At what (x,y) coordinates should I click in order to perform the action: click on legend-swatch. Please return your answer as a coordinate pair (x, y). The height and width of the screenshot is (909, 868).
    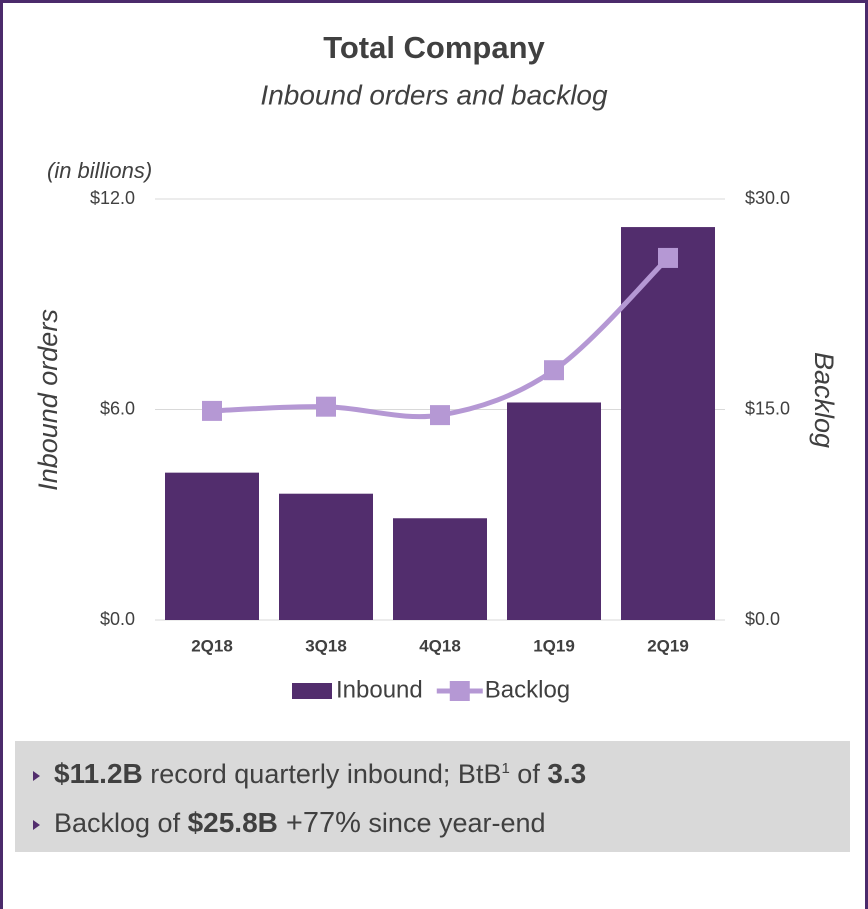
    Looking at the image, I should click on (312, 691).